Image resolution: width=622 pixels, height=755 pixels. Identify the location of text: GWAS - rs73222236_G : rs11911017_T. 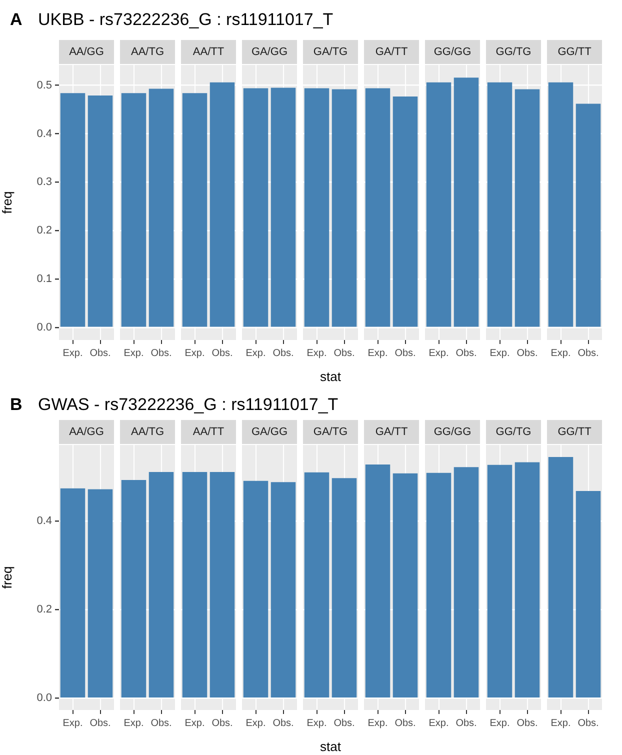
(188, 405).